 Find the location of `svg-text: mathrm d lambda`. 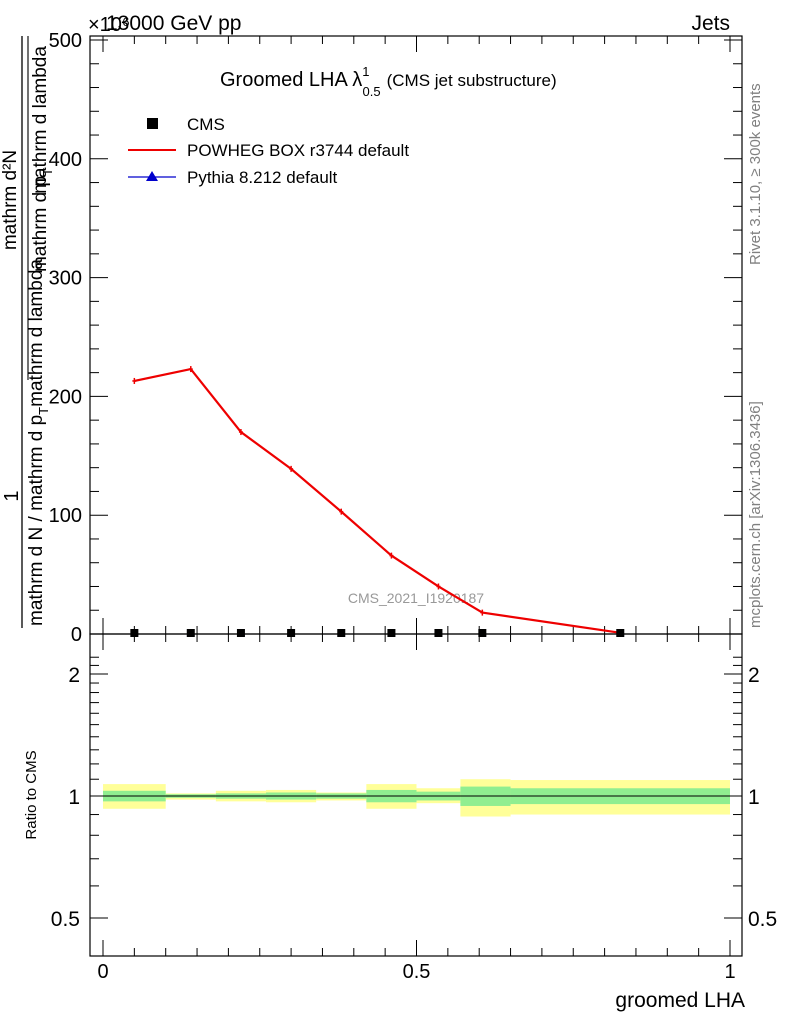

svg-text: mathrm d lambda is located at coordinates (40, 120).